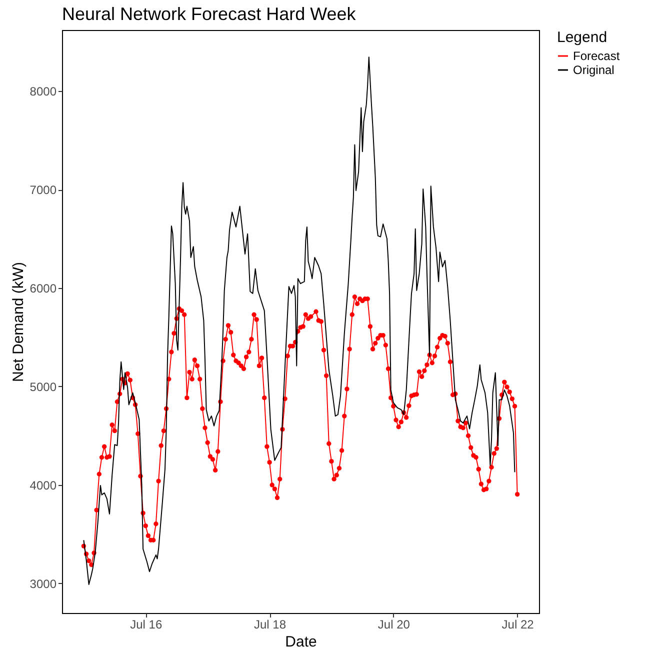 The width and height of the screenshot is (658, 665). Describe the element at coordinates (394, 625) in the screenshot. I see `x-tick-label: Jul 20` at that location.